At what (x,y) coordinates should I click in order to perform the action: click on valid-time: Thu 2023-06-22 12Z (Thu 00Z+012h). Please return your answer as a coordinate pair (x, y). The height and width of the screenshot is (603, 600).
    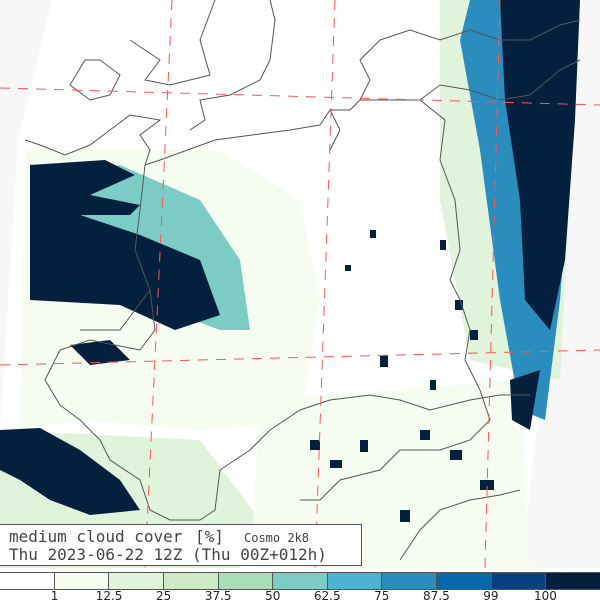
    Looking at the image, I should click on (168, 554).